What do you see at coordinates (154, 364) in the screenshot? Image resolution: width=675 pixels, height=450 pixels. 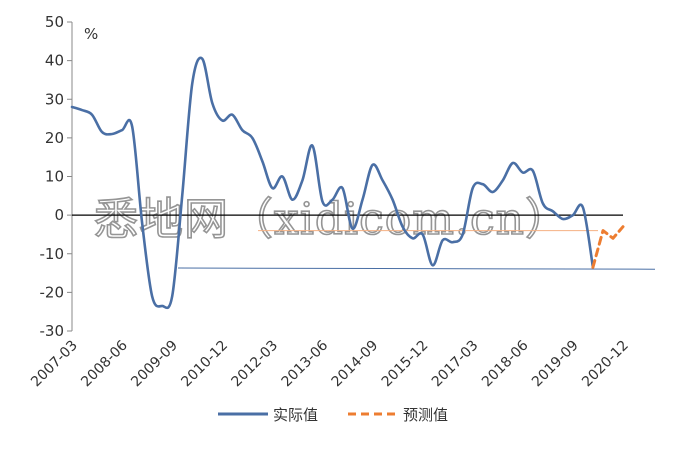 I see `x-tick-label: 2009-09` at bounding box center [154, 364].